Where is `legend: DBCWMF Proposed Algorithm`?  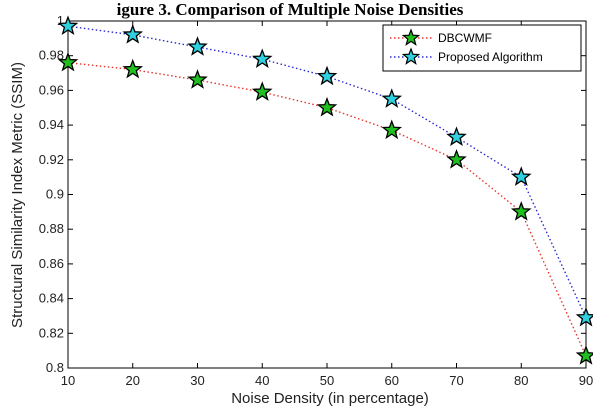 legend: DBCWMF Proposed Algorithm is located at coordinates (482, 48).